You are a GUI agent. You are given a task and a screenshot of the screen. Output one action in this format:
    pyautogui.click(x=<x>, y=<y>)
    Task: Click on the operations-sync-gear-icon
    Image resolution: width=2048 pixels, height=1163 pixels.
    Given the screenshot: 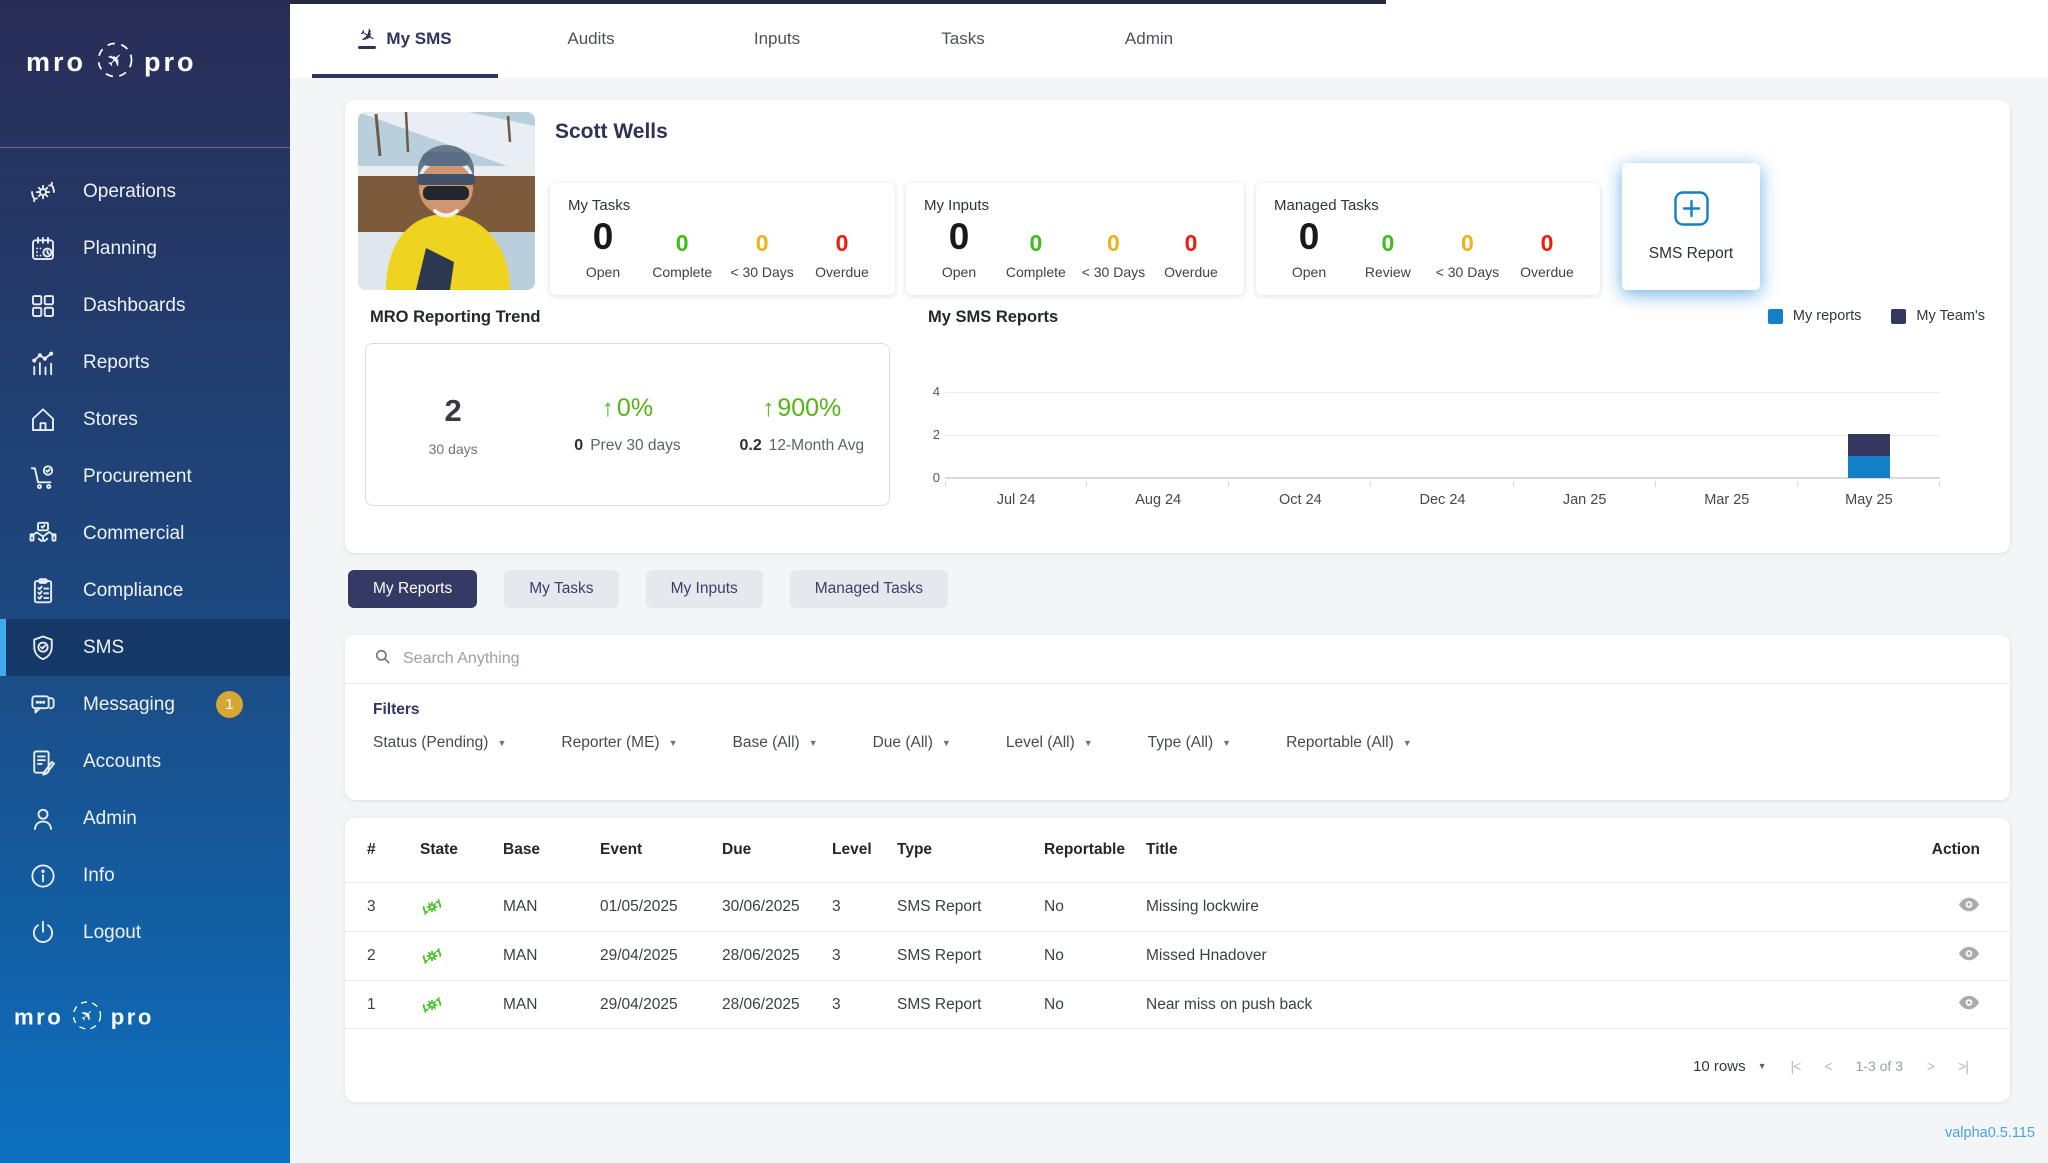 What is the action you would take?
    pyautogui.click(x=43, y=192)
    